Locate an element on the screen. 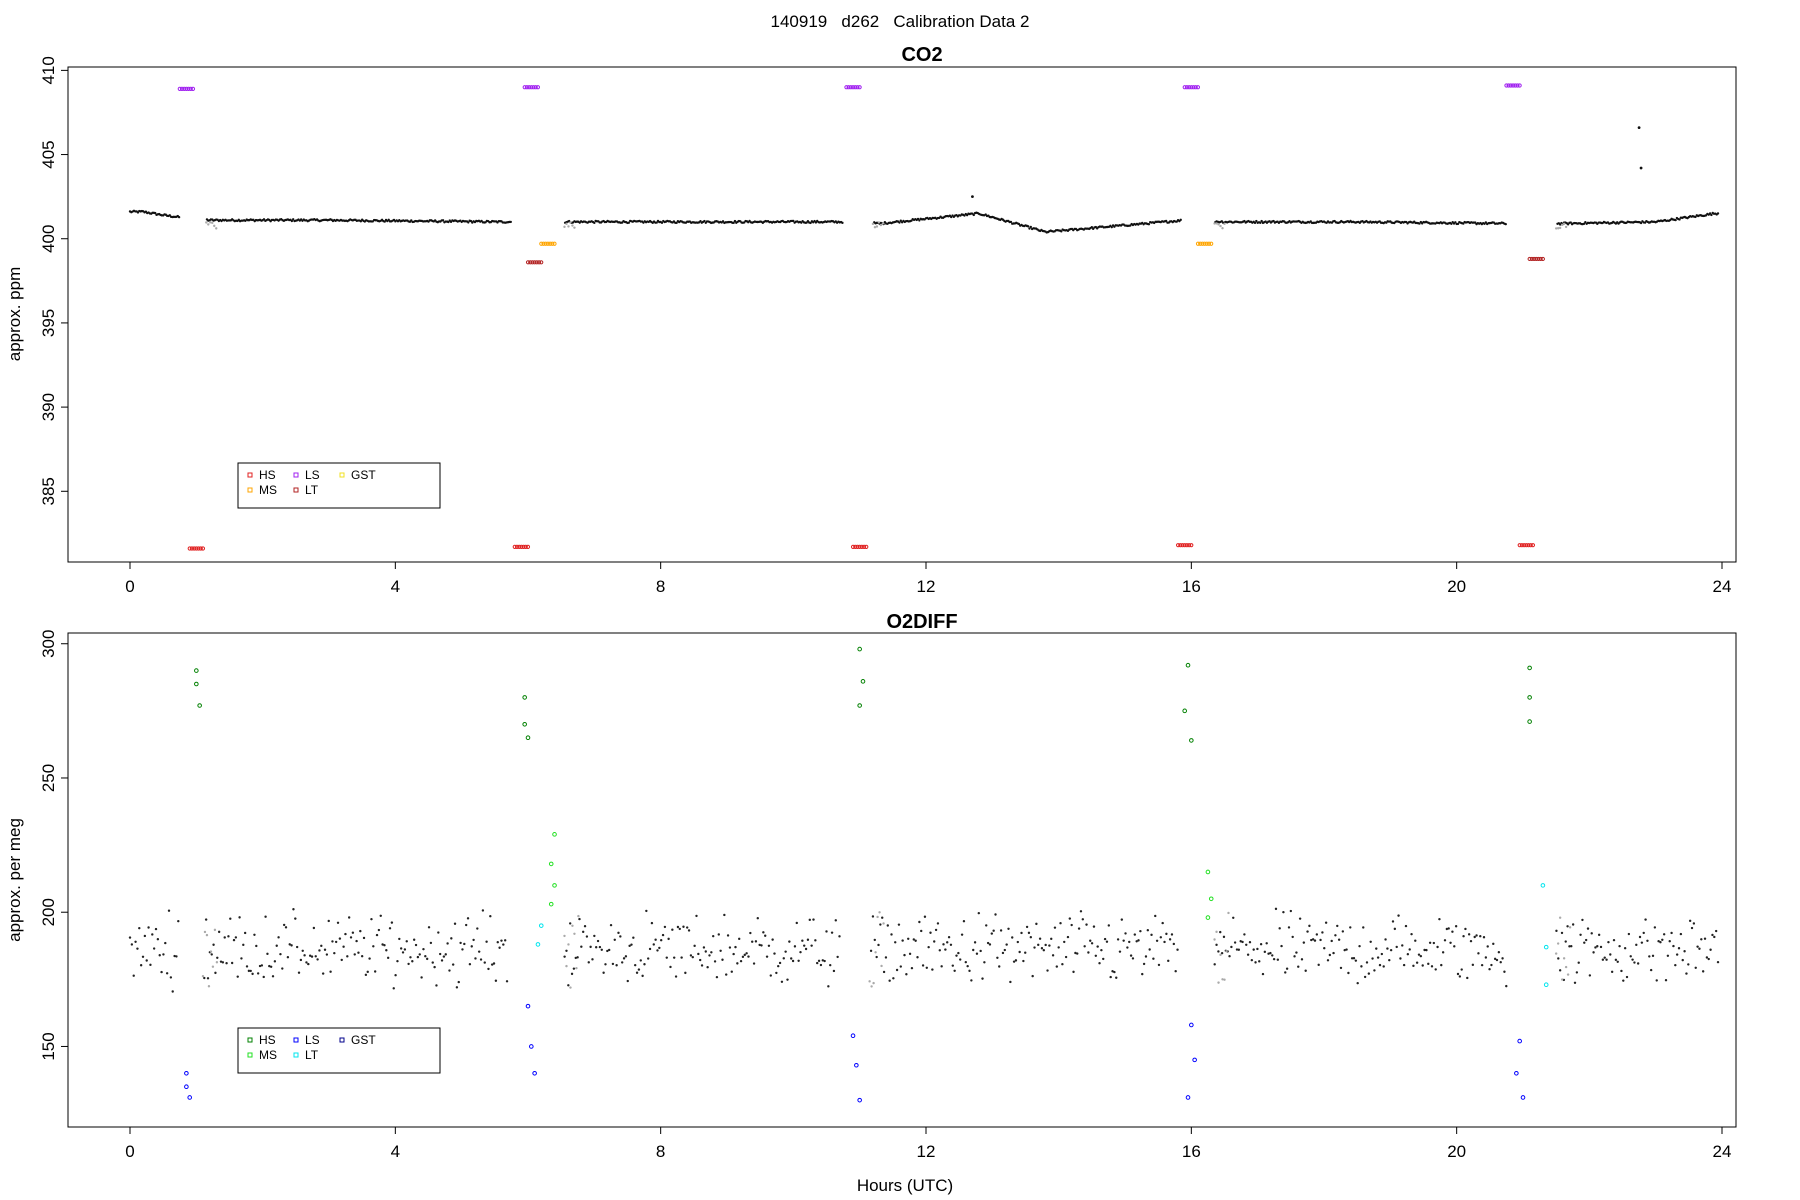 The width and height of the screenshot is (1800, 1200). co2-point-lt is located at coordinates (1536, 259).